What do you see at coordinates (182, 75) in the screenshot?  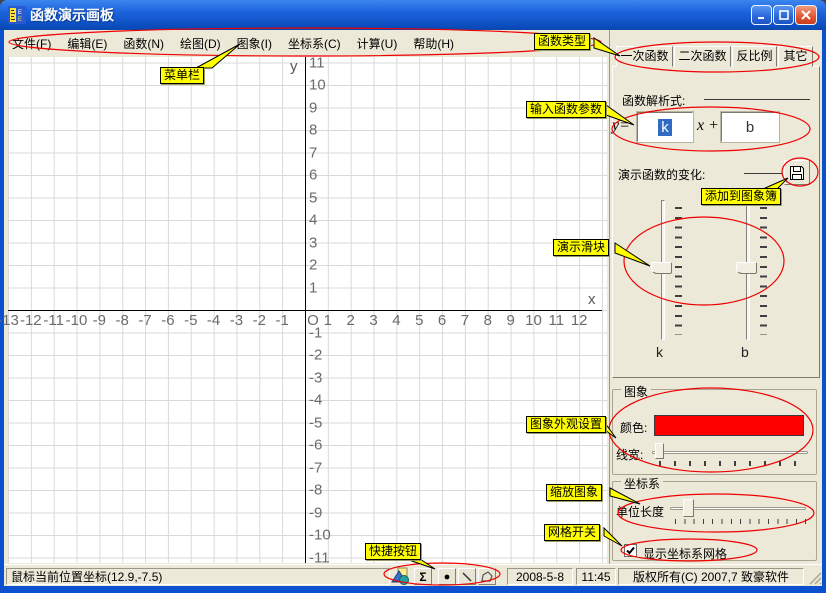 I see `callout-menu-bar: 菜单栏` at bounding box center [182, 75].